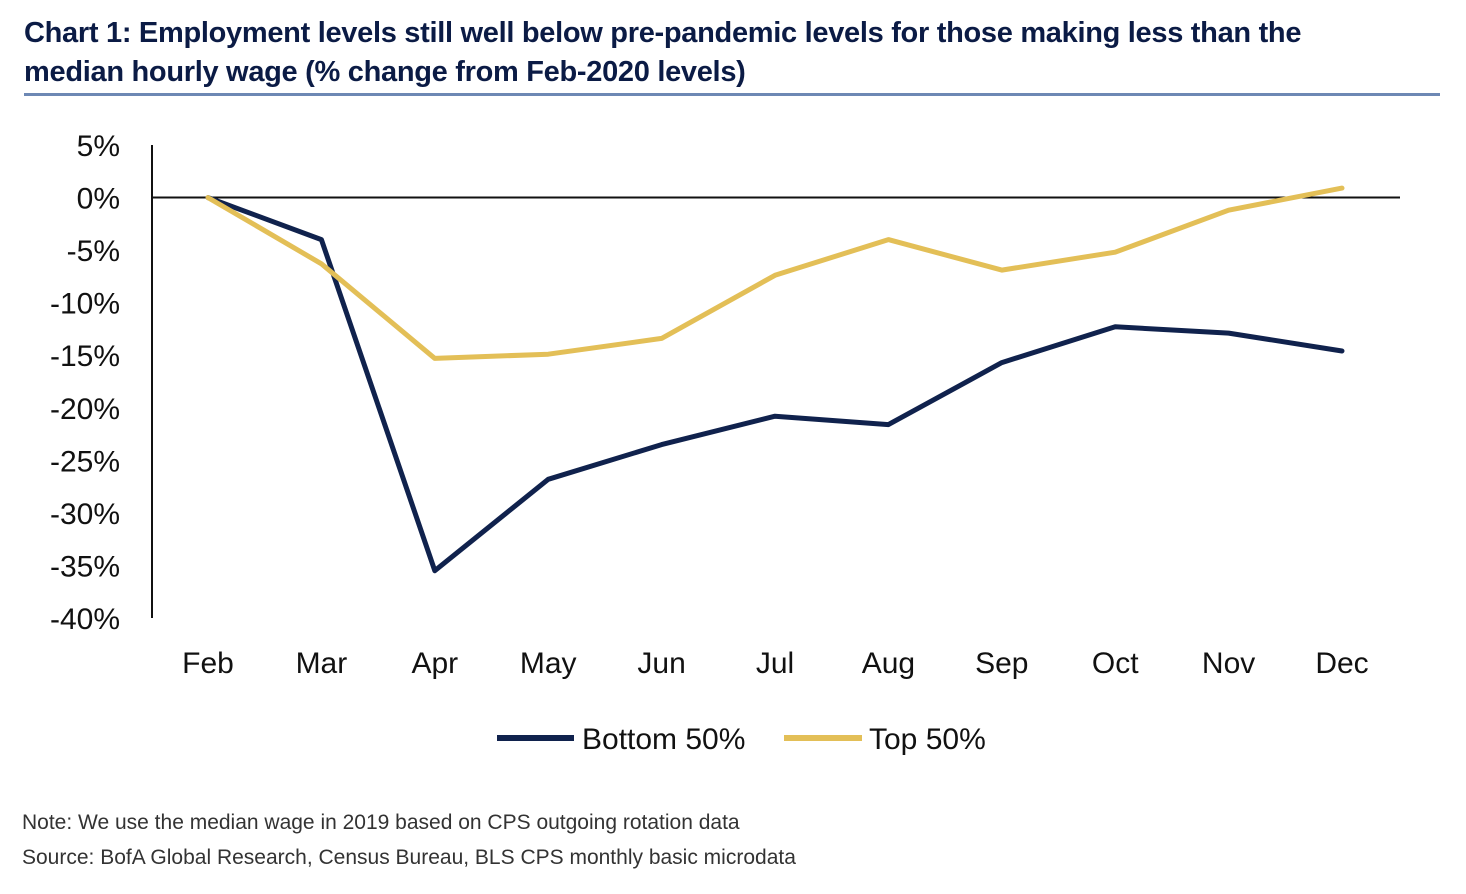 Image resolution: width=1466 pixels, height=894 pixels. I want to click on y-tick-label: 0%, so click(98, 199).